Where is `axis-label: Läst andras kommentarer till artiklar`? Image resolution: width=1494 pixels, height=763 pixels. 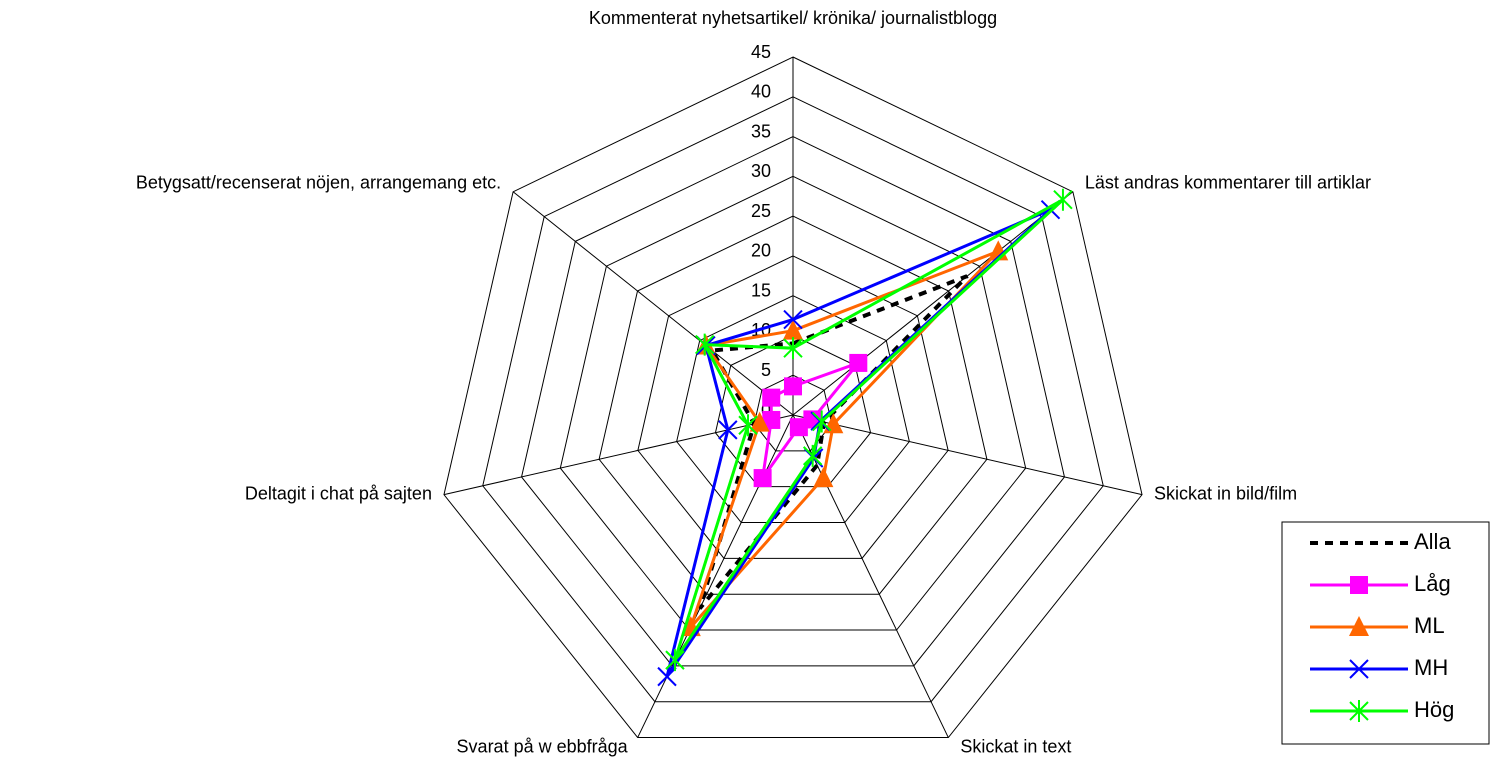 axis-label: Läst andras kommentarer till artiklar is located at coordinates (1228, 183).